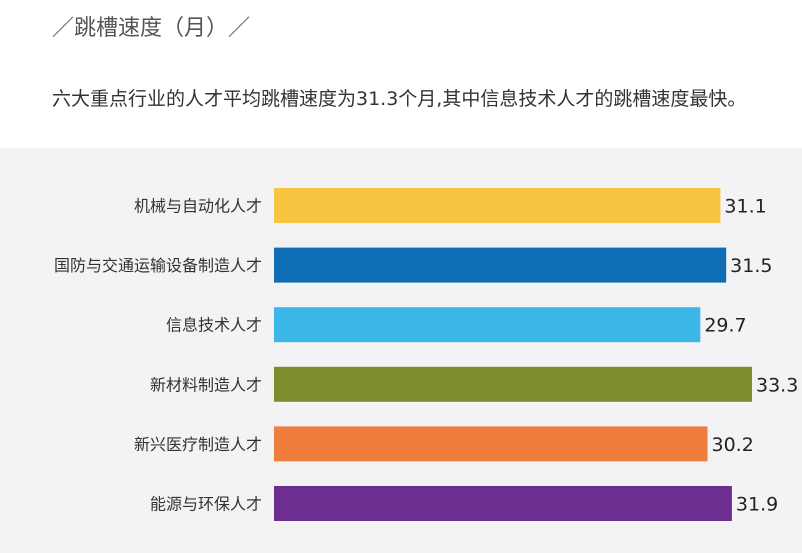 This screenshot has width=802, height=553. I want to click on category-label: 信息技术人才, so click(214, 325).